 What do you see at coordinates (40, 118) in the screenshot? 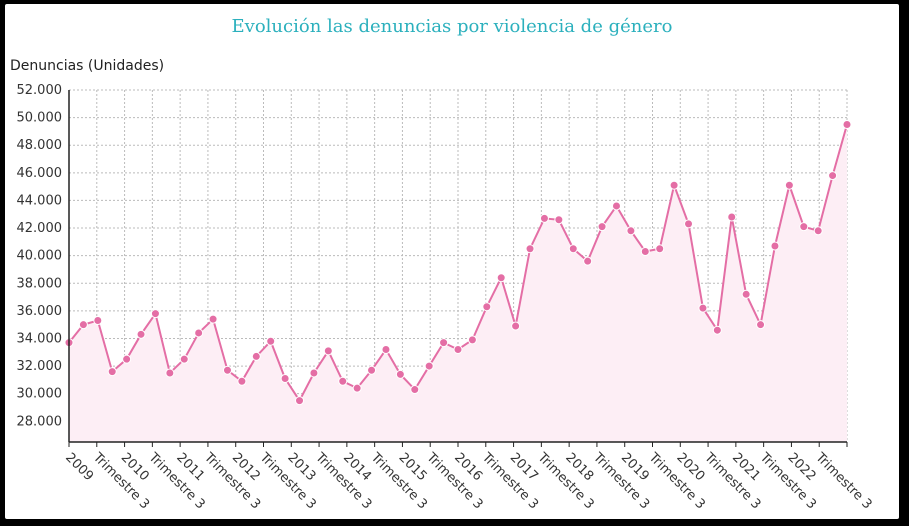
I see `y-tick-label: 50.000` at bounding box center [40, 118].